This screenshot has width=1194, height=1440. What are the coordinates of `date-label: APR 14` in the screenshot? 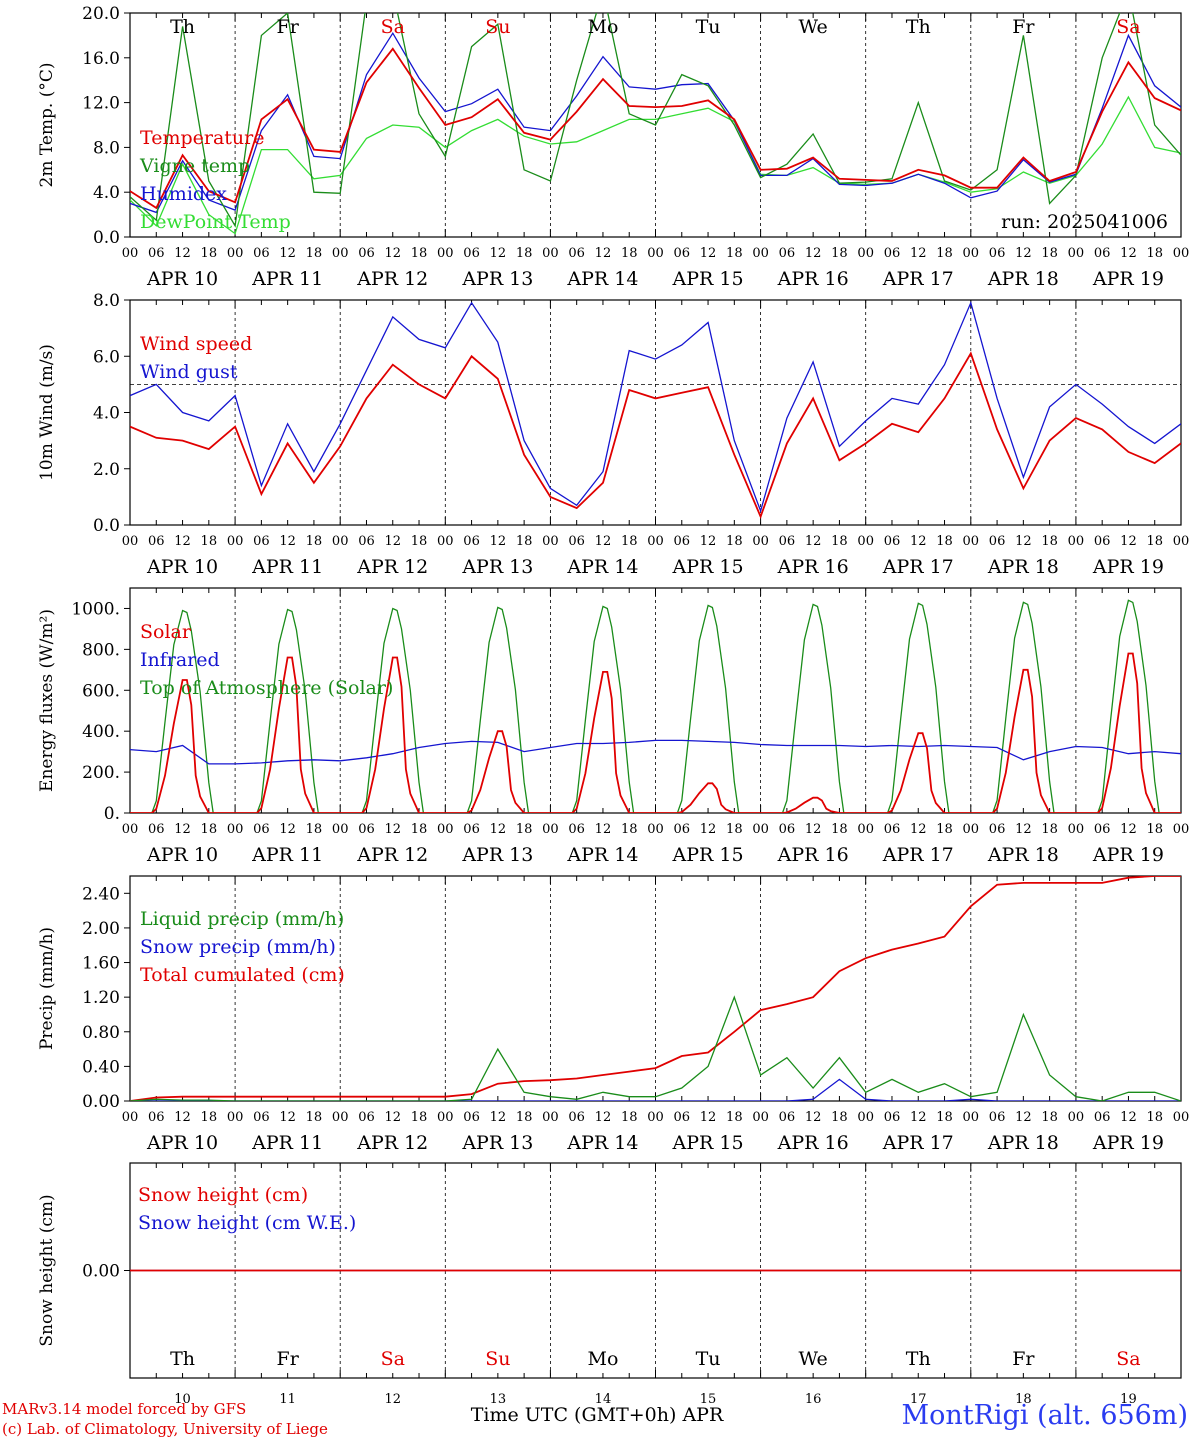 It's located at (602, 855).